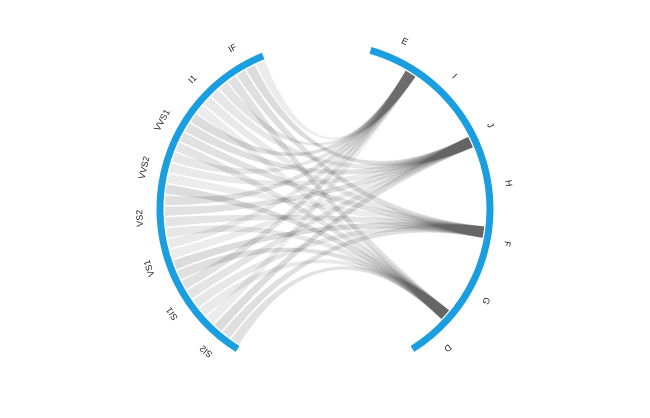 The height and width of the screenshot is (418, 650). What do you see at coordinates (144, 167) in the screenshot?
I see `node-label-vvs2: VVS2` at bounding box center [144, 167].